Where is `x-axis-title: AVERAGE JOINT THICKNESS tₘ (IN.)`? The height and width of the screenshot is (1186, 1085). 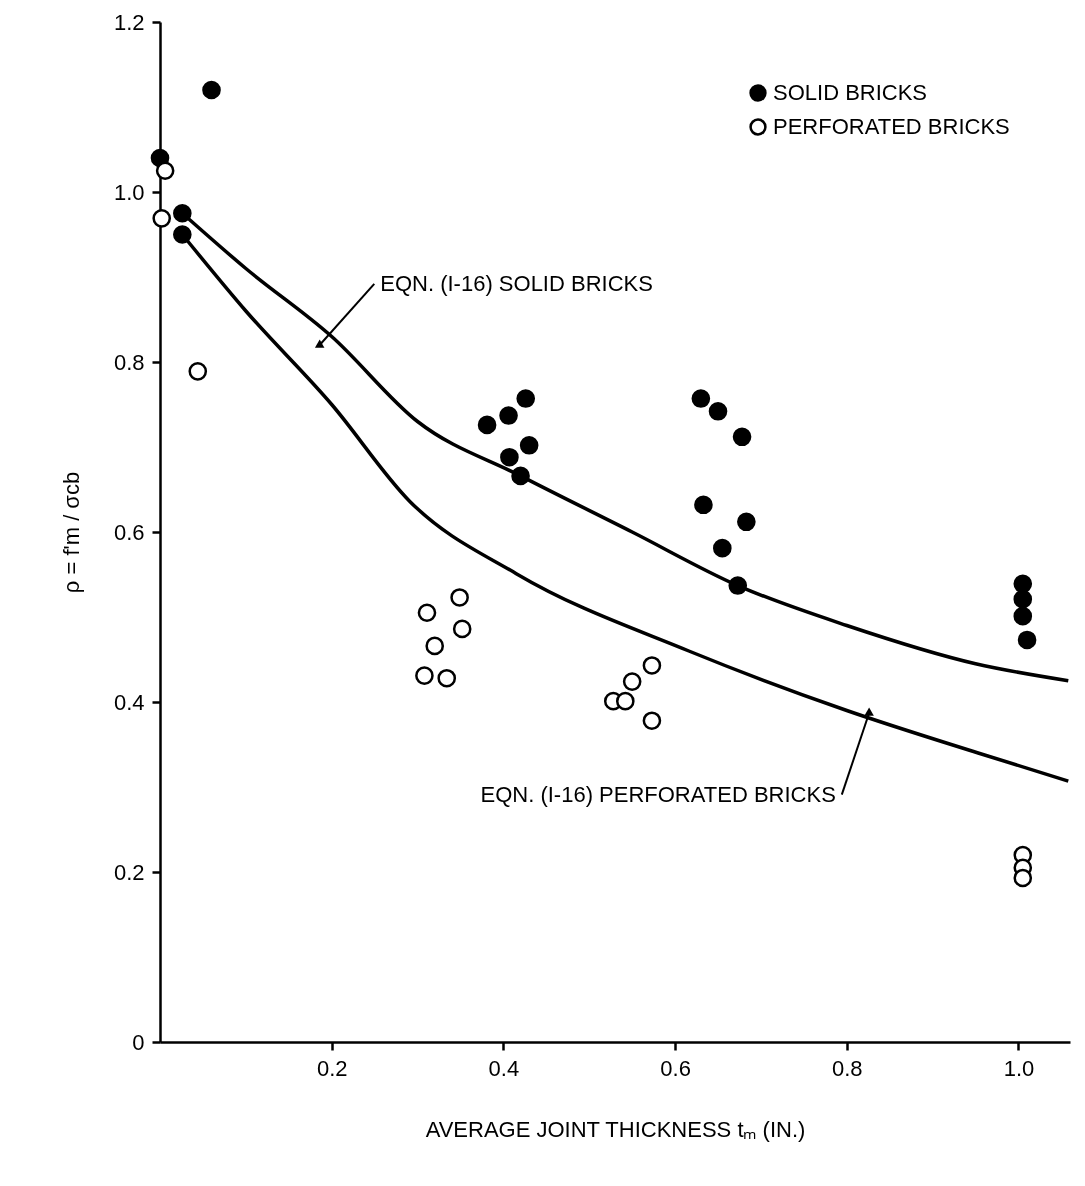
x-axis-title: AVERAGE JOINT THICKNESS tₘ (IN.) is located at coordinates (615, 1129).